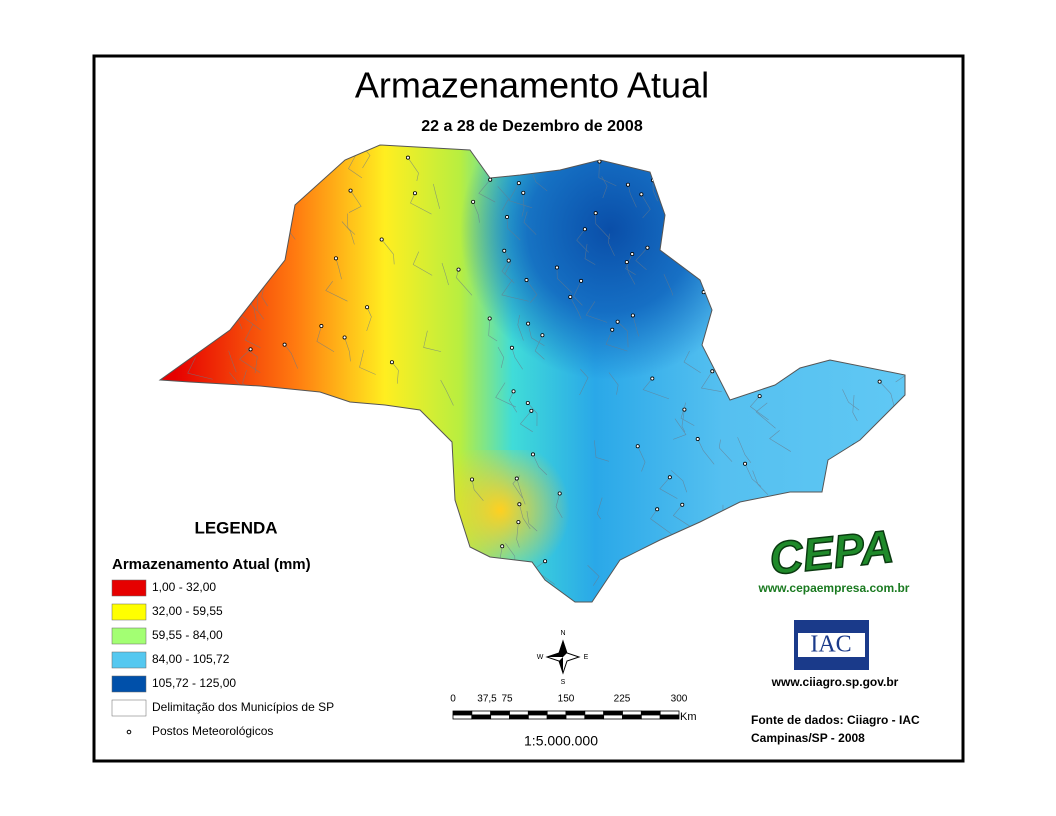 The width and height of the screenshot is (1056, 816). I want to click on scale-tick-label: 0, so click(453, 699).